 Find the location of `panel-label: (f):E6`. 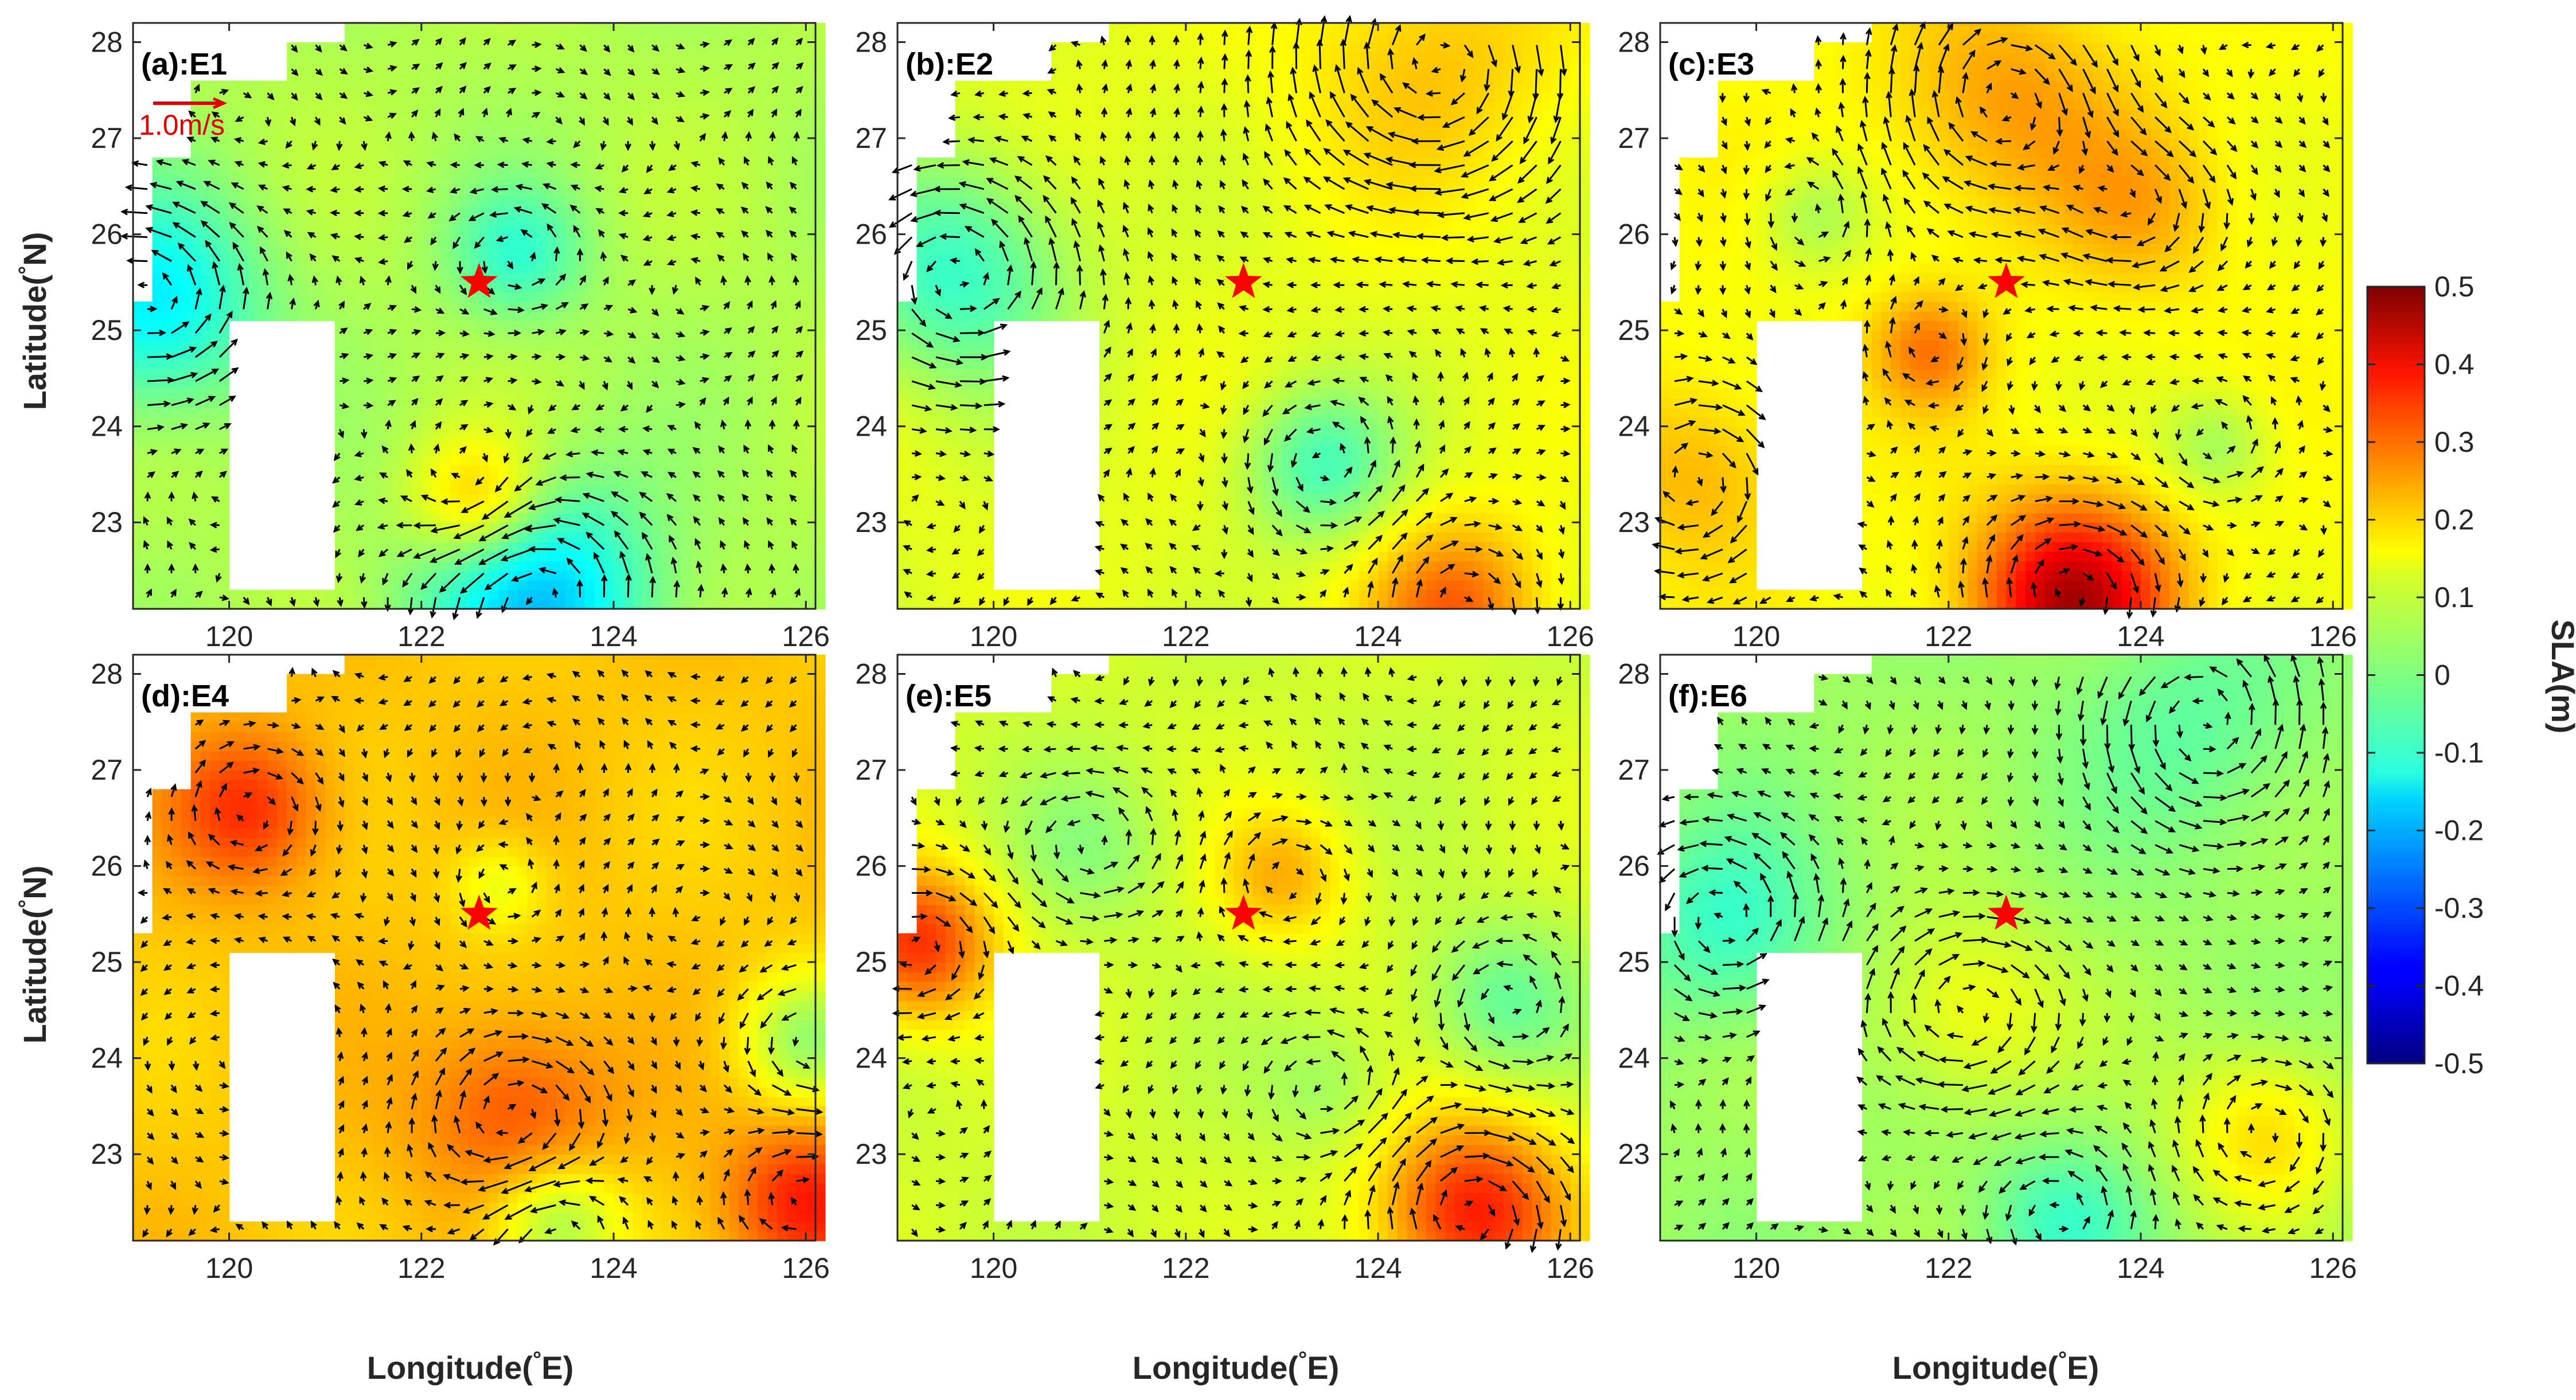

panel-label: (f):E6 is located at coordinates (1708, 696).